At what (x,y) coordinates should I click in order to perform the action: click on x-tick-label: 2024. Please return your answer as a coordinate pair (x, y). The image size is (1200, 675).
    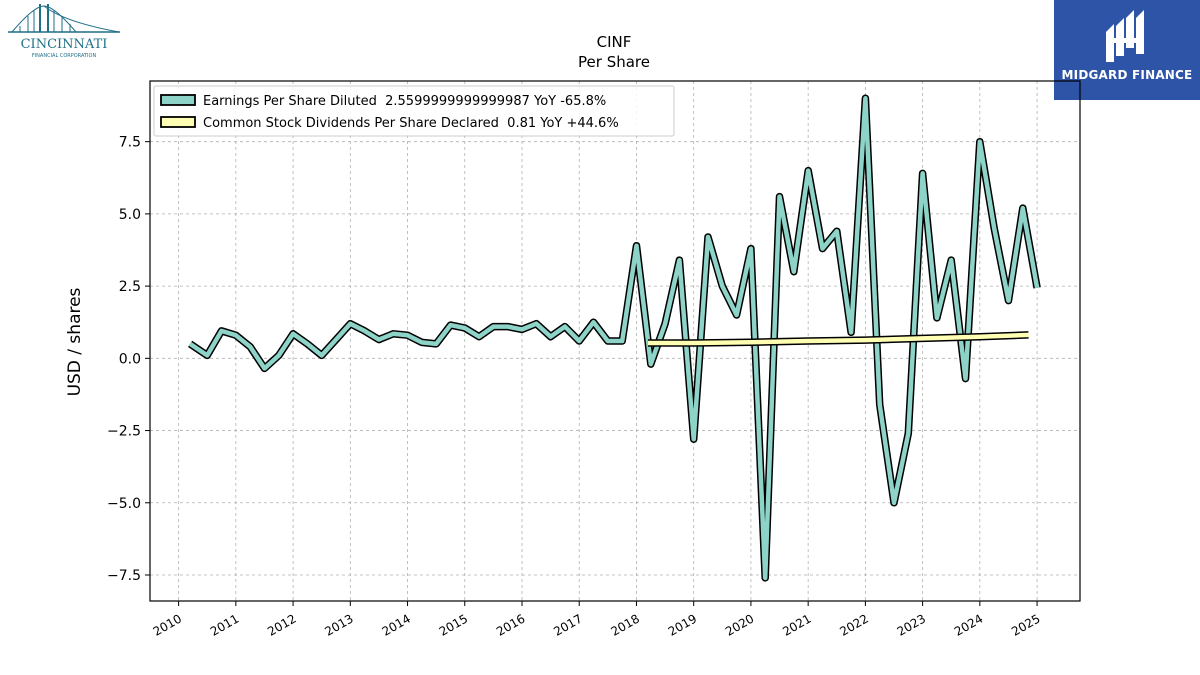
    Looking at the image, I should click on (968, 624).